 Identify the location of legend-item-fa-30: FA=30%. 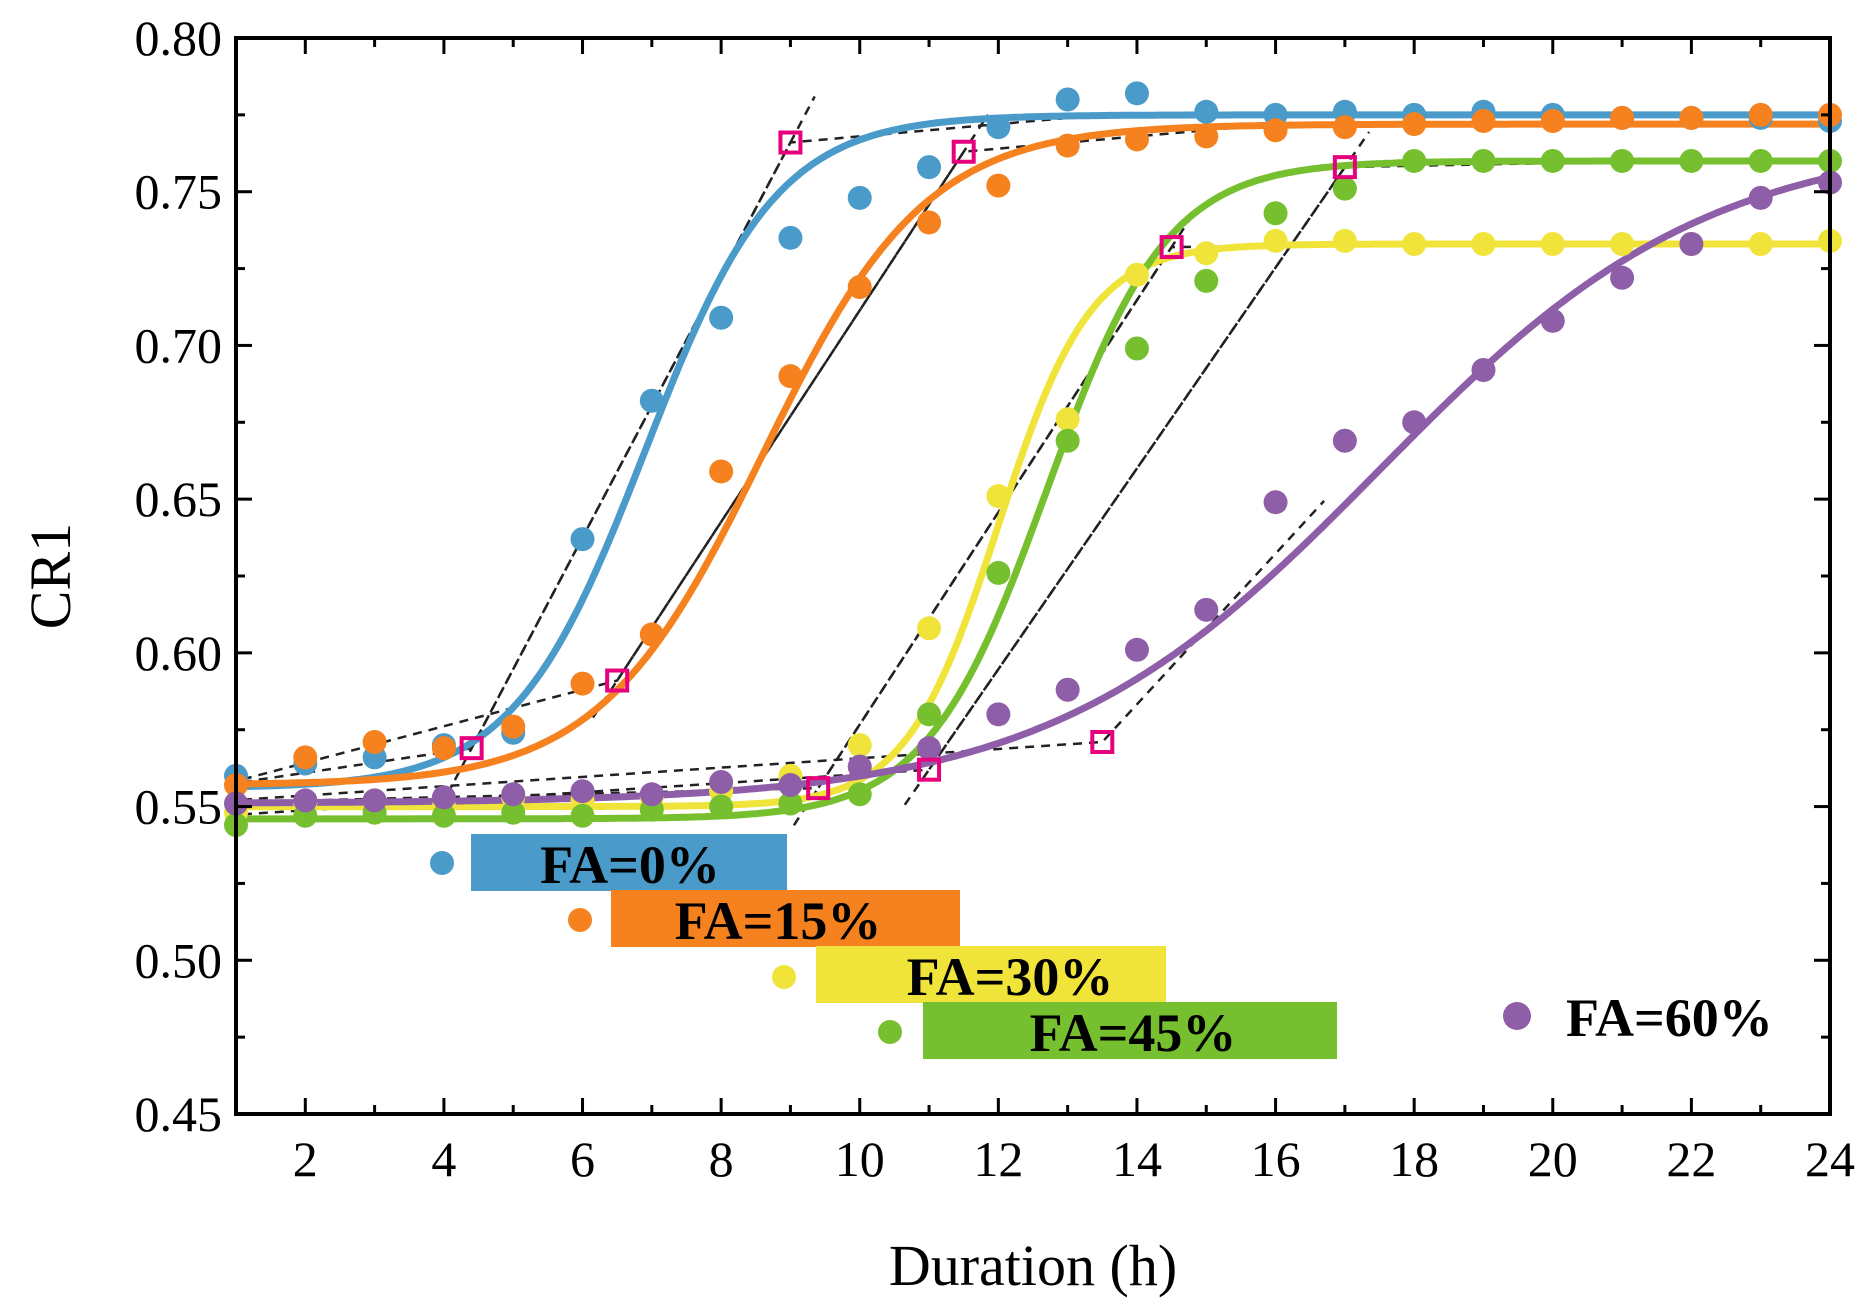
(969, 976).